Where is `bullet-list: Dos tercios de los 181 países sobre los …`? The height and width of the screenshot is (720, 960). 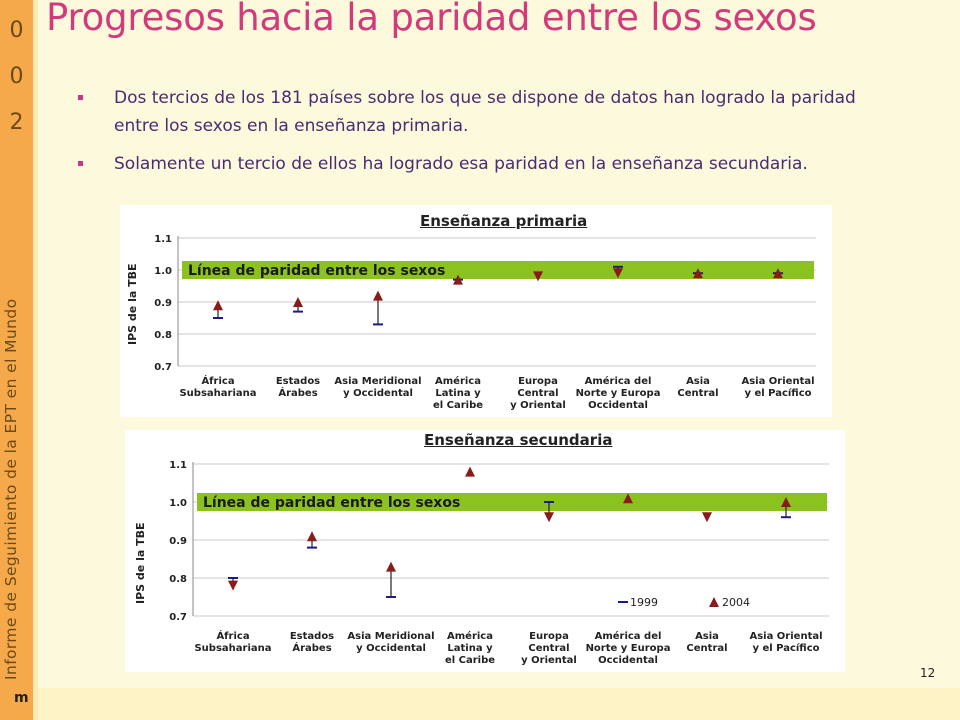 bullet-list: Dos tercios de los 181 países sobre los … is located at coordinates (488, 136).